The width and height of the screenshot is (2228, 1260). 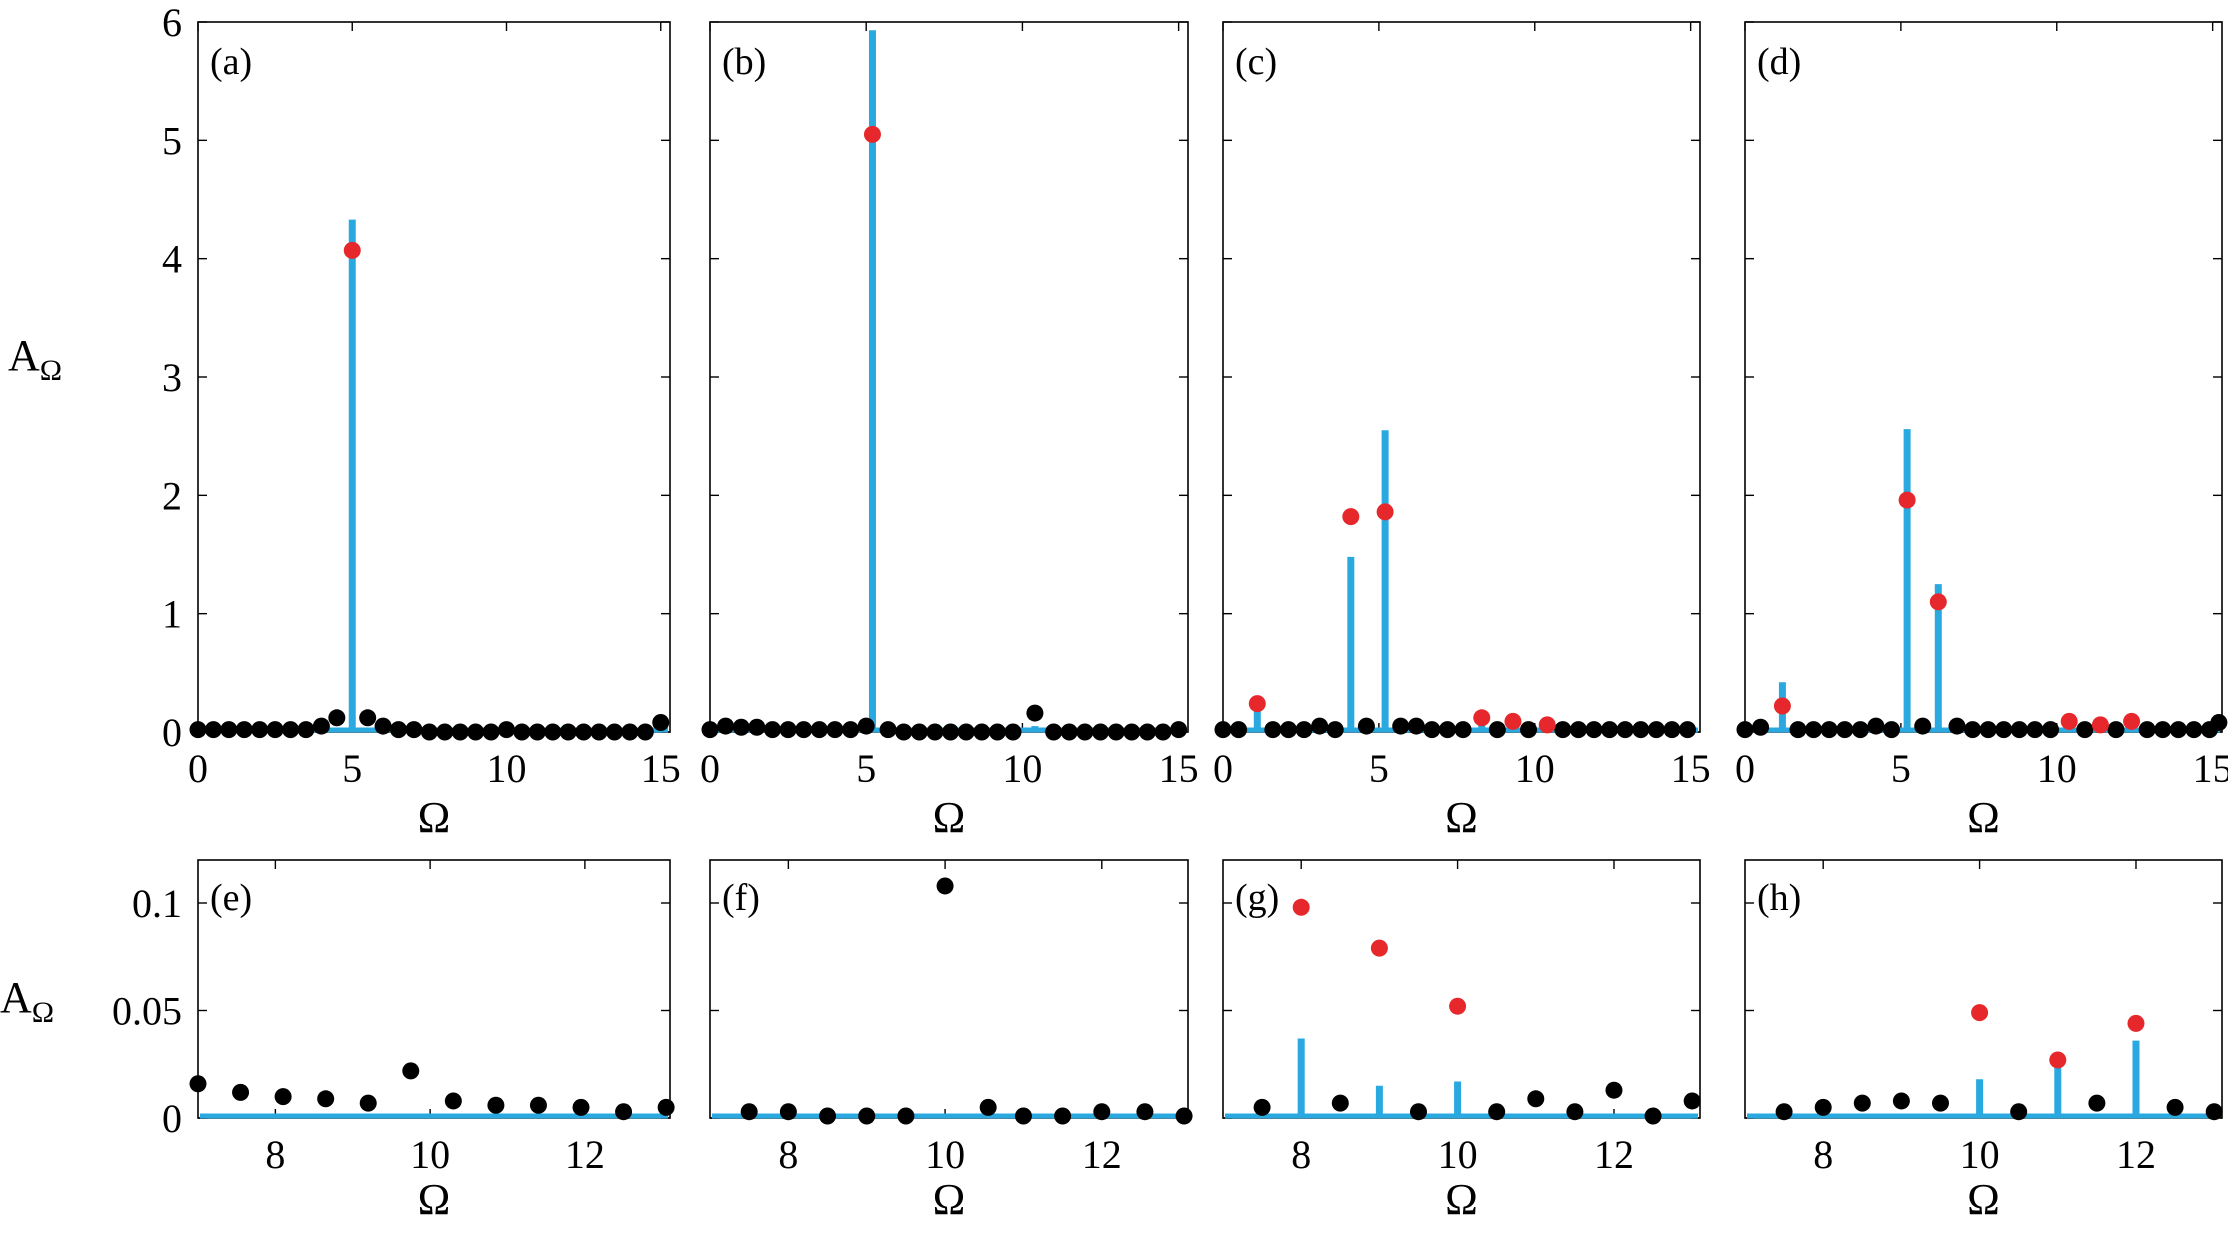 I want to click on panel-tag: (e), so click(x=231, y=898).